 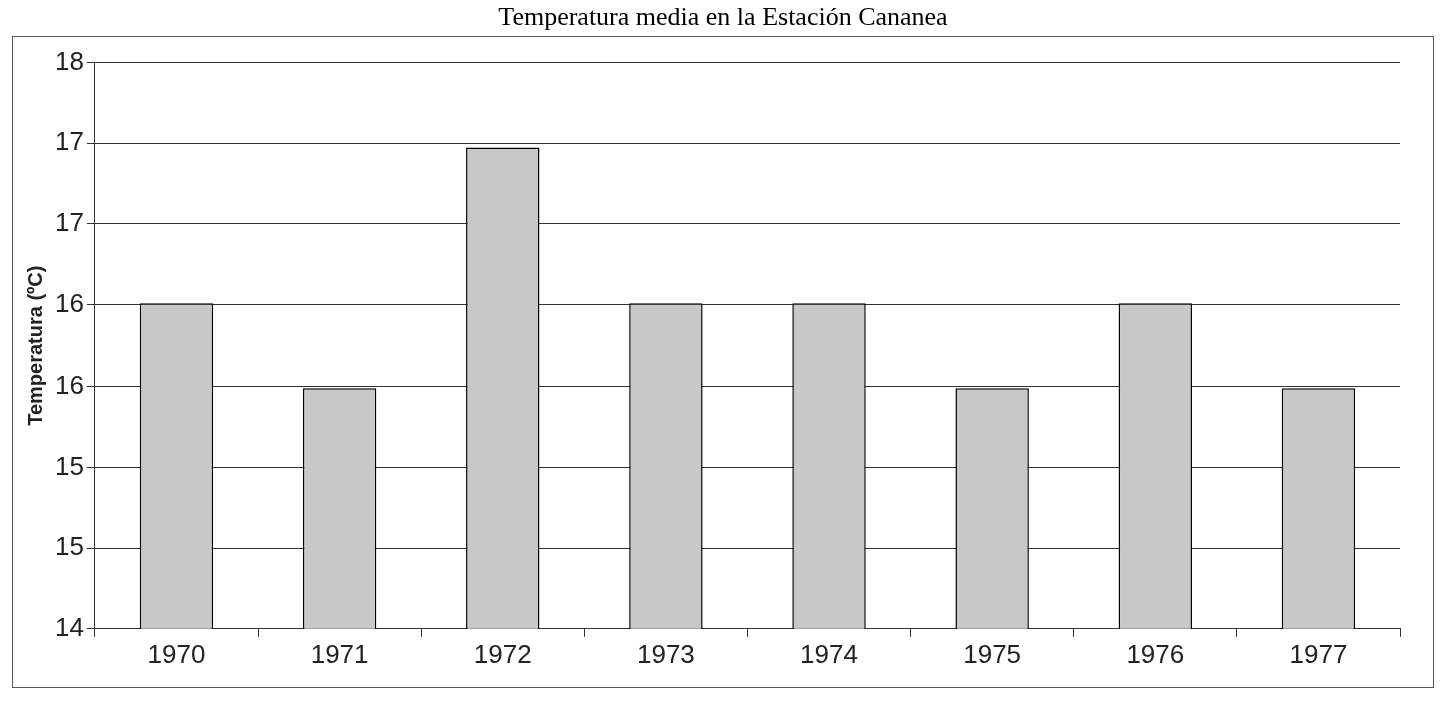 What do you see at coordinates (665, 653) in the screenshot?
I see `x-tick-label: 1973` at bounding box center [665, 653].